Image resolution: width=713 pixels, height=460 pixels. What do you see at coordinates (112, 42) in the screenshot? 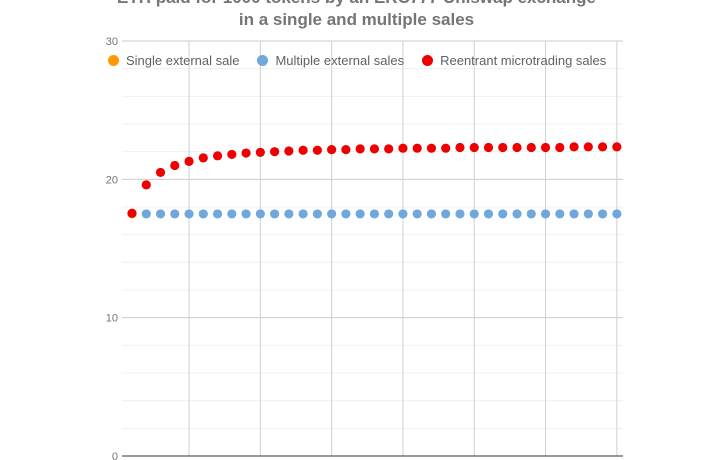
I see `y-tick-label: 30` at bounding box center [112, 42].